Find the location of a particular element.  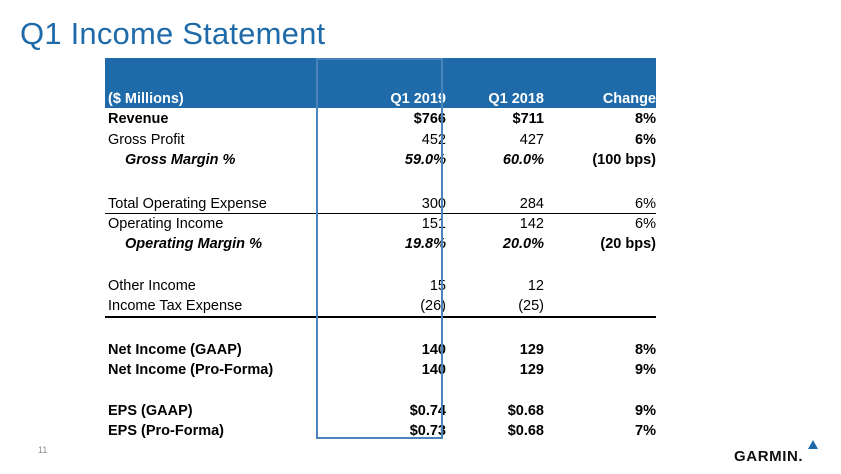

table-row-other-income: Other Income 15 12 is located at coordinates (380, 286).